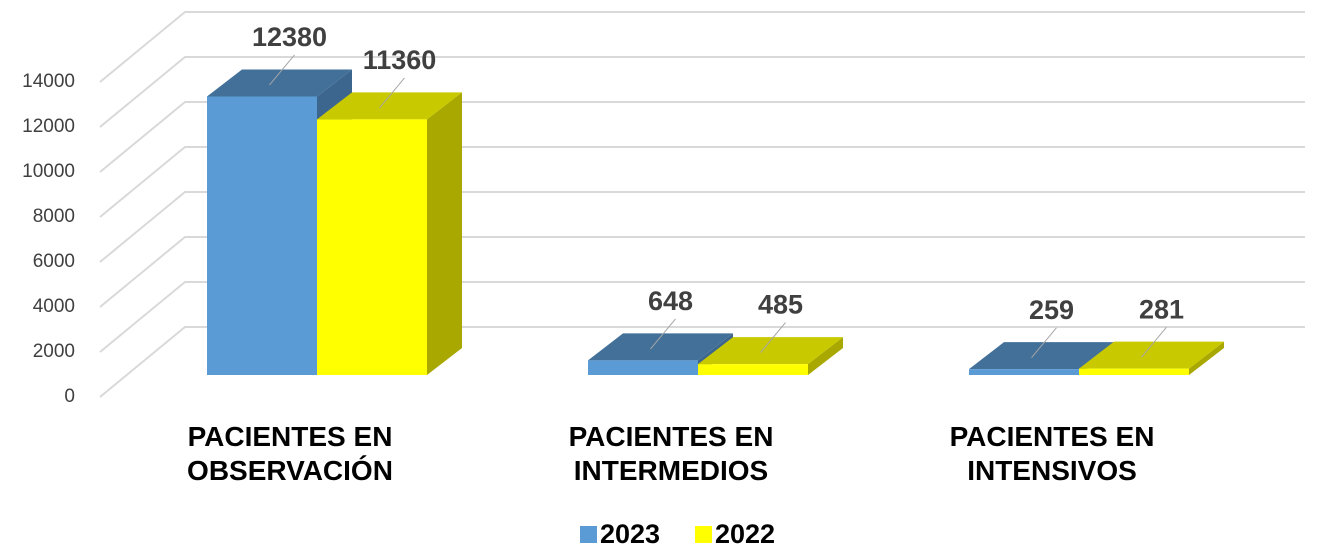  I want to click on data-label: 259, so click(1051, 310).